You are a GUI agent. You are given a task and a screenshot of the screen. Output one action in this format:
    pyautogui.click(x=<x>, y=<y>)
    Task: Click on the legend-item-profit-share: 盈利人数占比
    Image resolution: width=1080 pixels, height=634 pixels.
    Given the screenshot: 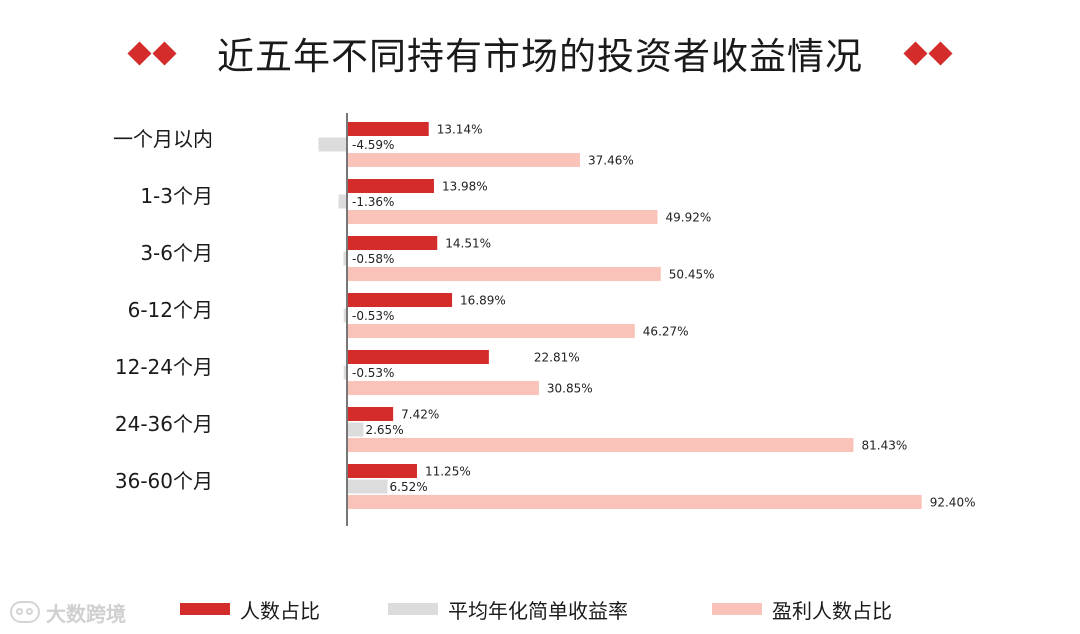 What is the action you would take?
    pyautogui.click(x=802, y=609)
    